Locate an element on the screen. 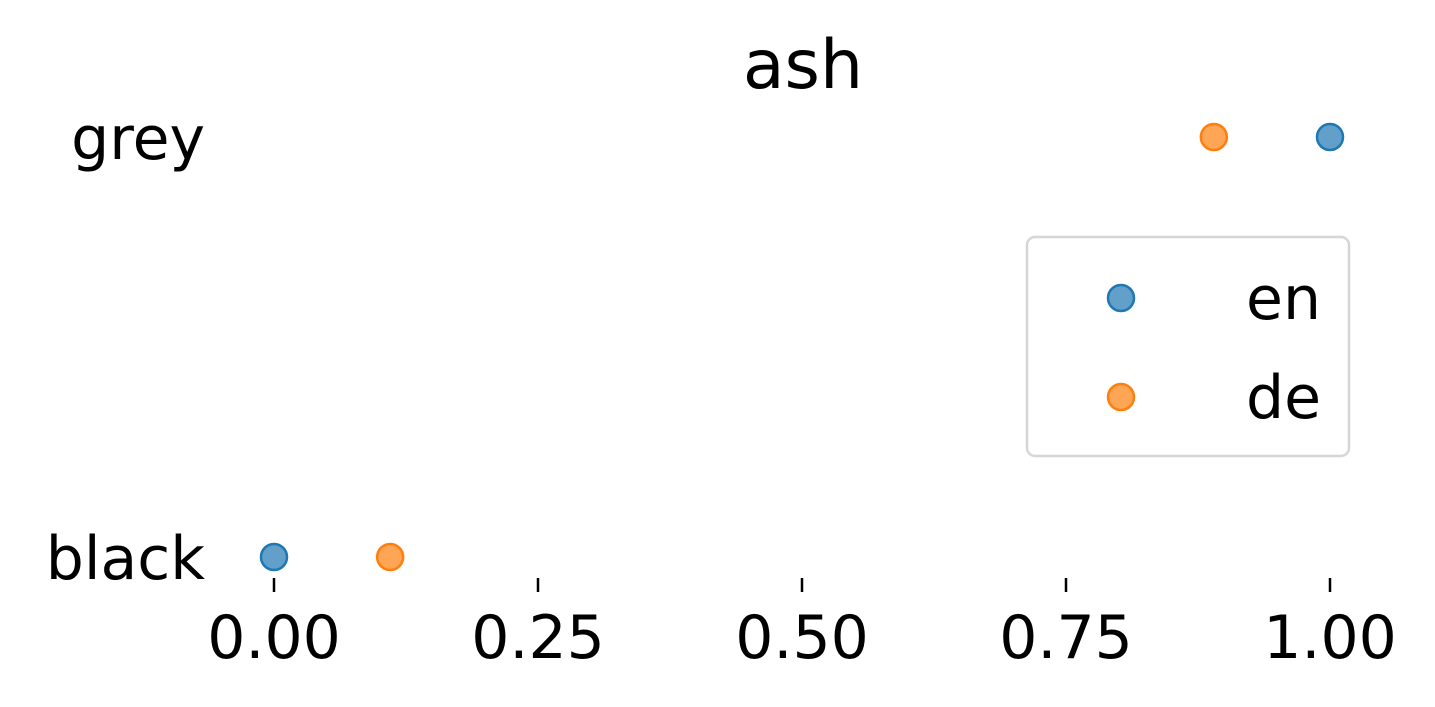 The image size is (1435, 707). x-axis: 0.00 0.25 0.50 0.75 1.00 is located at coordinates (802, 625).